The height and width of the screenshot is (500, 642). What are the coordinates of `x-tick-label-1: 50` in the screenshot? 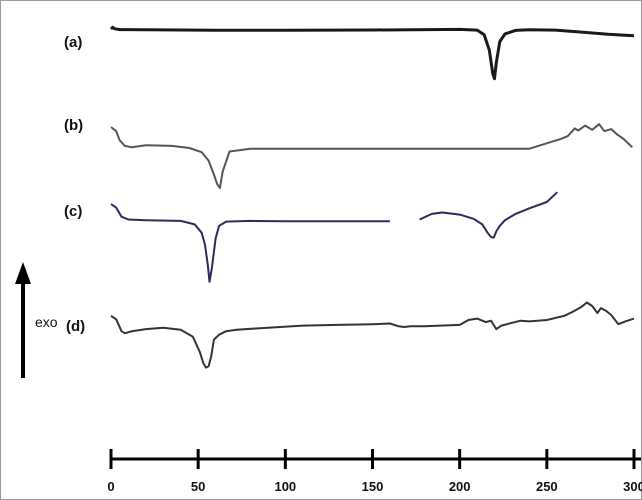 It's located at (198, 486).